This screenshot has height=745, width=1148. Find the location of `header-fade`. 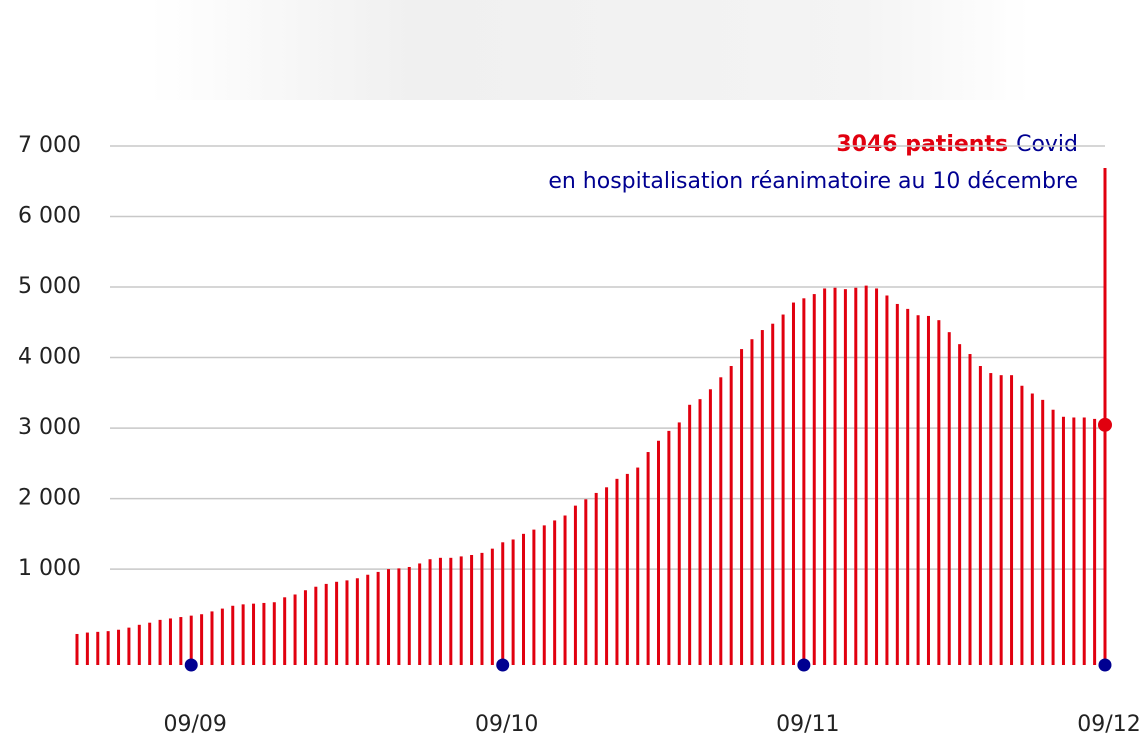

header-fade is located at coordinates (590, 50).